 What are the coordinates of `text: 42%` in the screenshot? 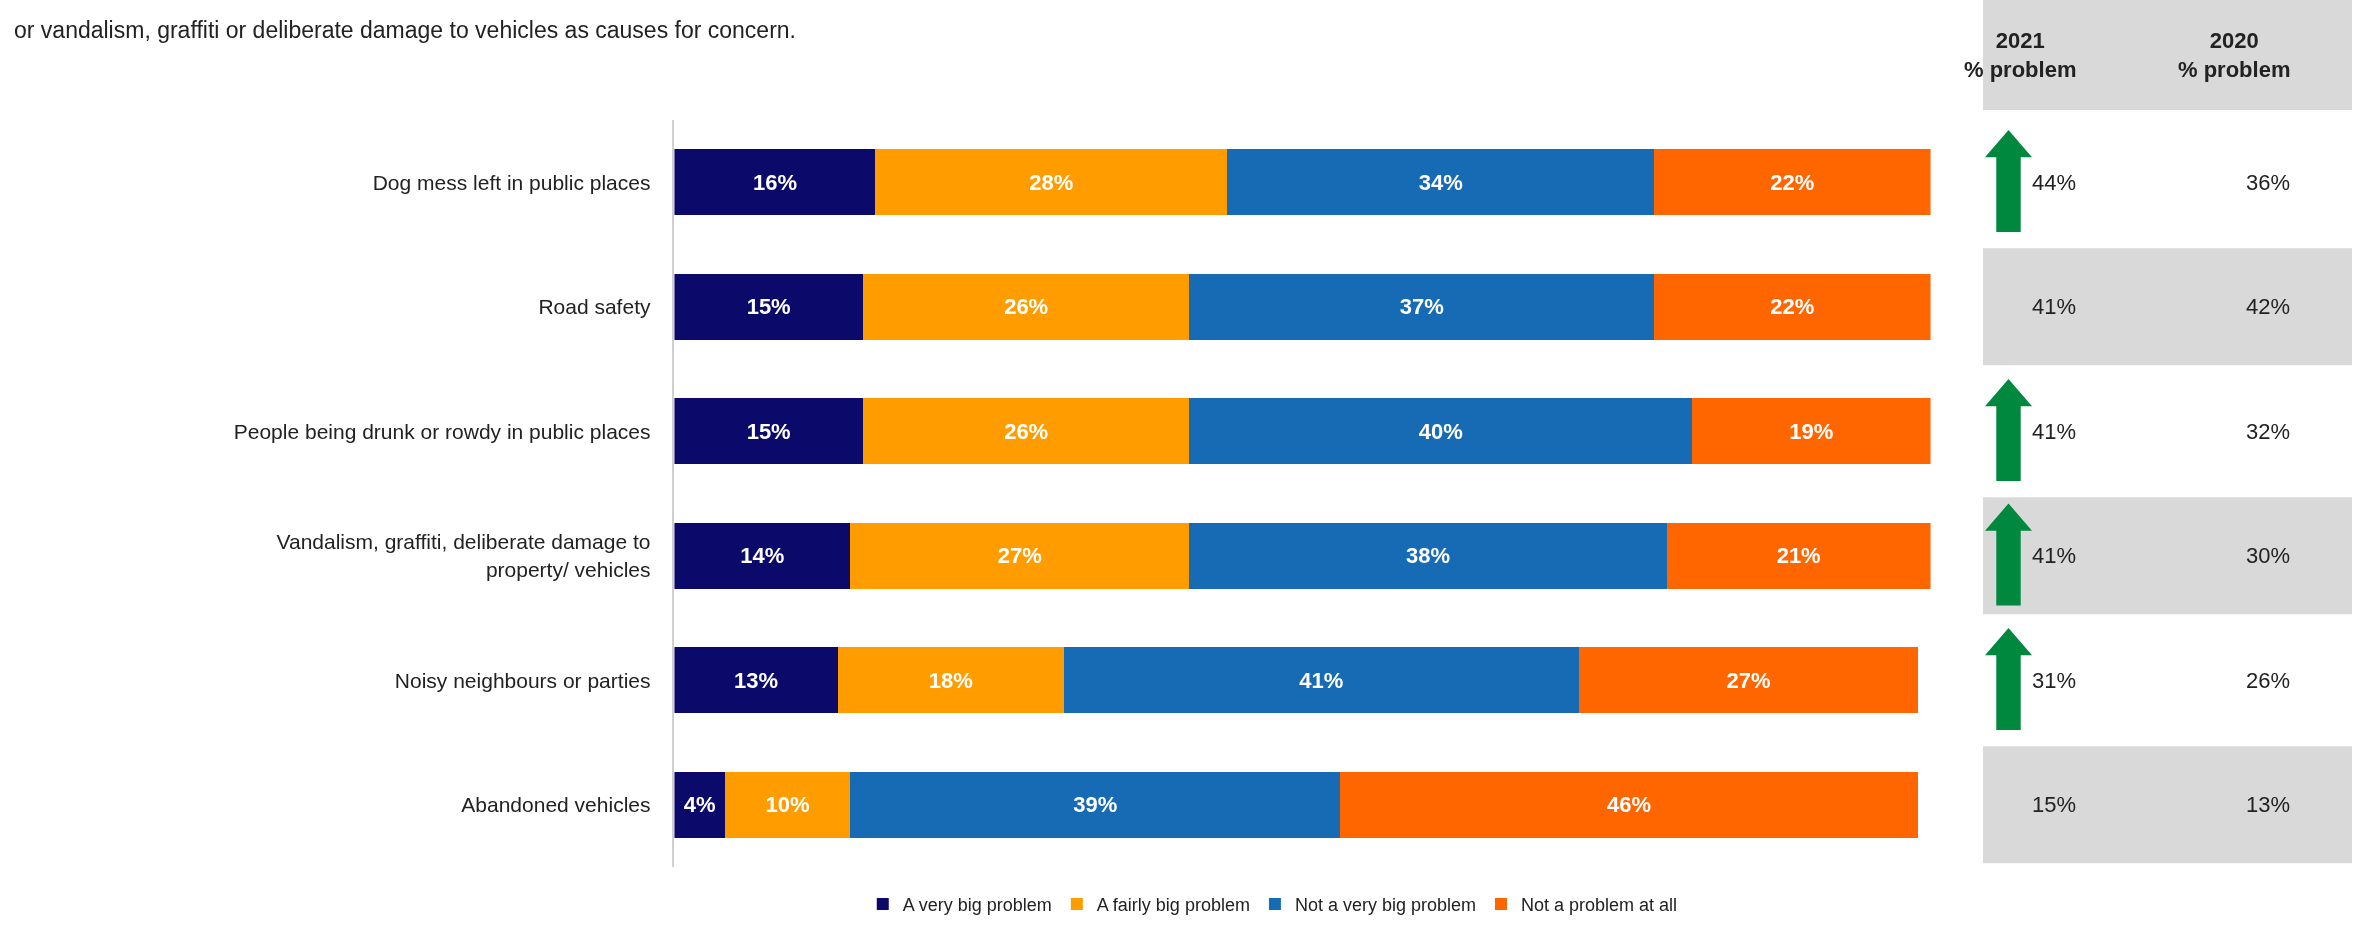 It's located at (2268, 306).